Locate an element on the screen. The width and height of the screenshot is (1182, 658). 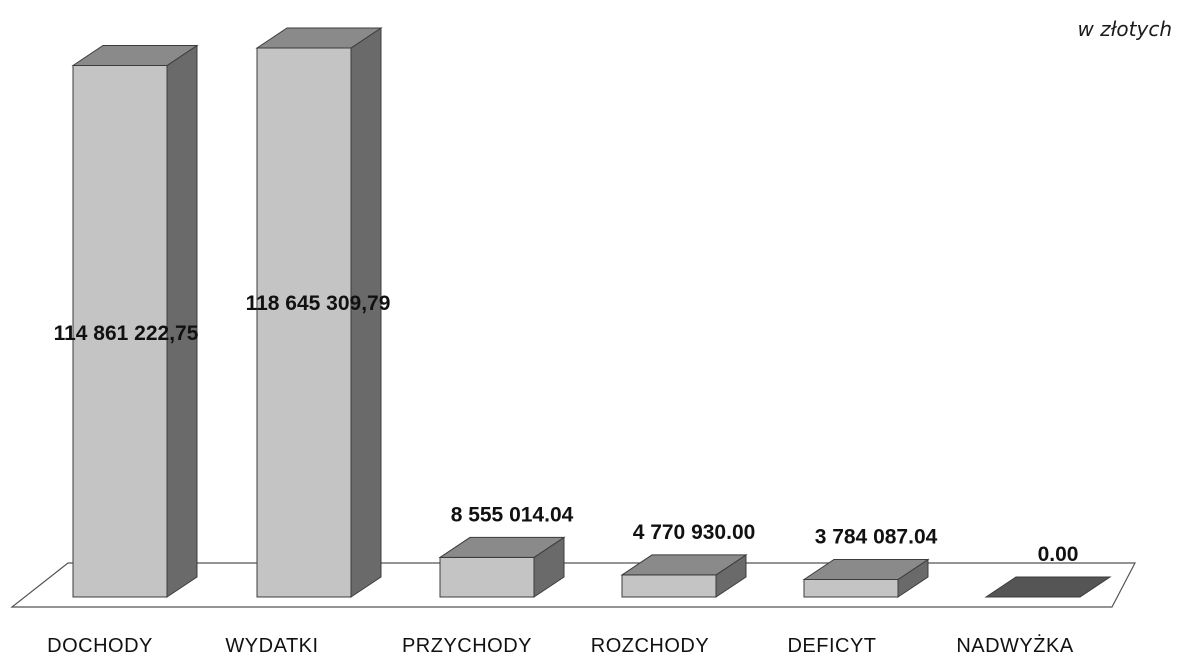
bar-top-deficyt is located at coordinates (866, 569).